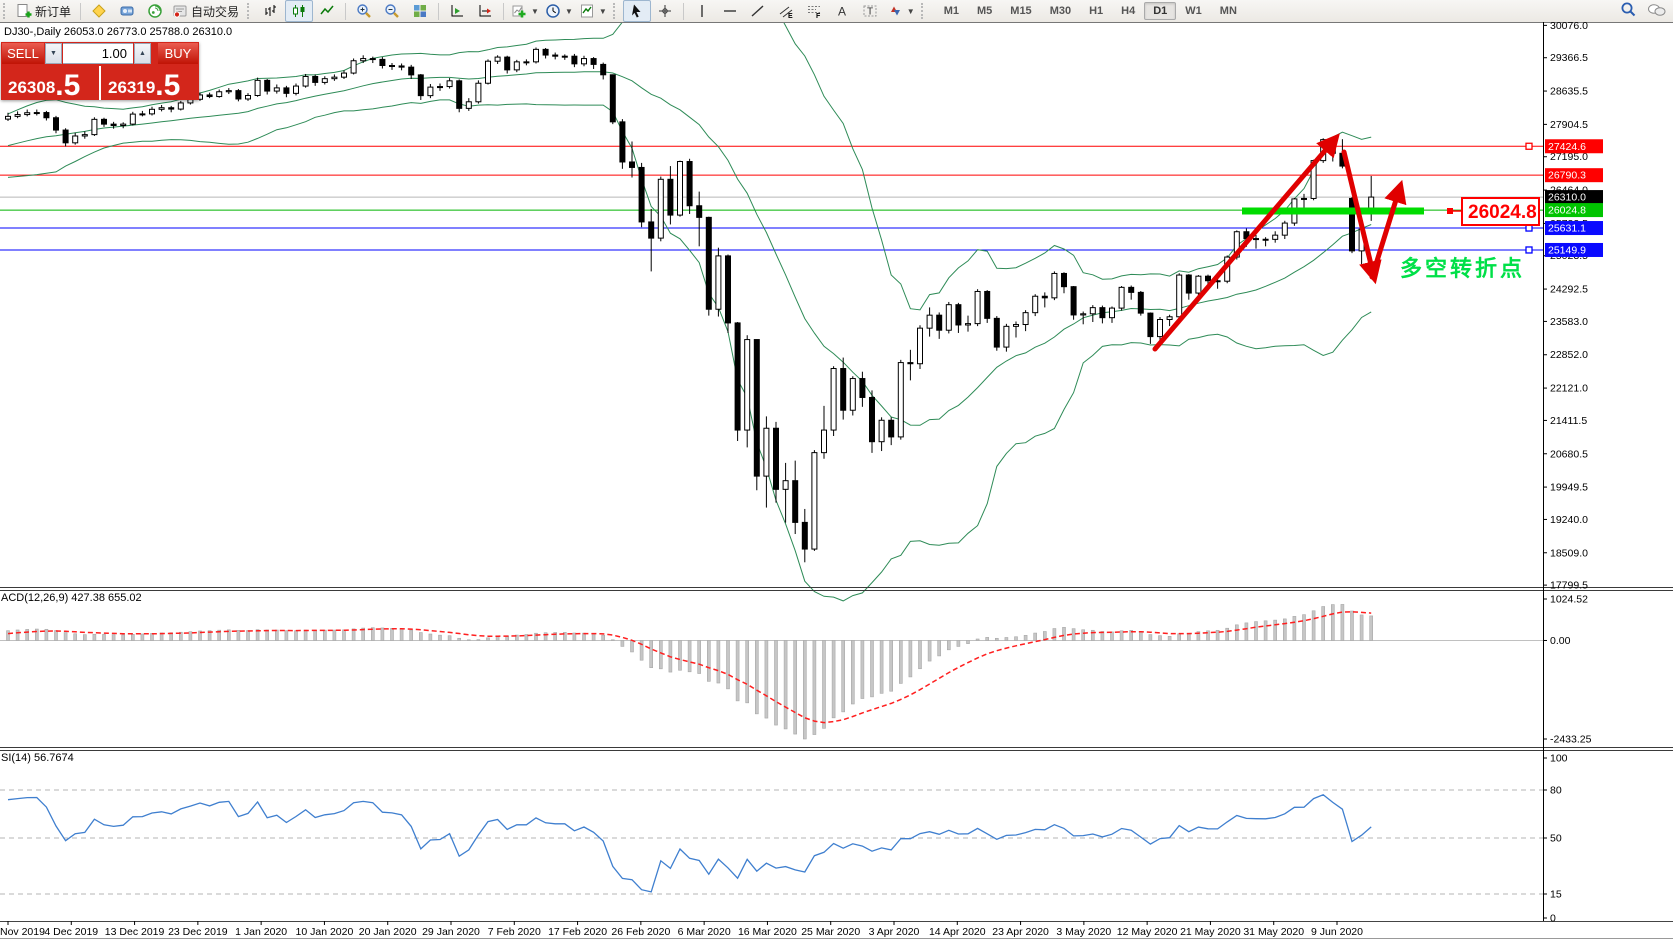  Describe the element at coordinates (135, 932) in the screenshot. I see `svg-text: 13 Dec 2019` at that location.